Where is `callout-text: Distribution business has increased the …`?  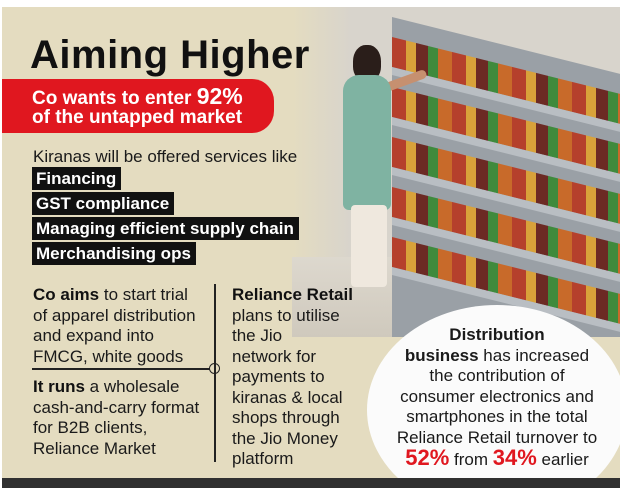
callout-text: Distribution business has increased the … is located at coordinates (497, 397).